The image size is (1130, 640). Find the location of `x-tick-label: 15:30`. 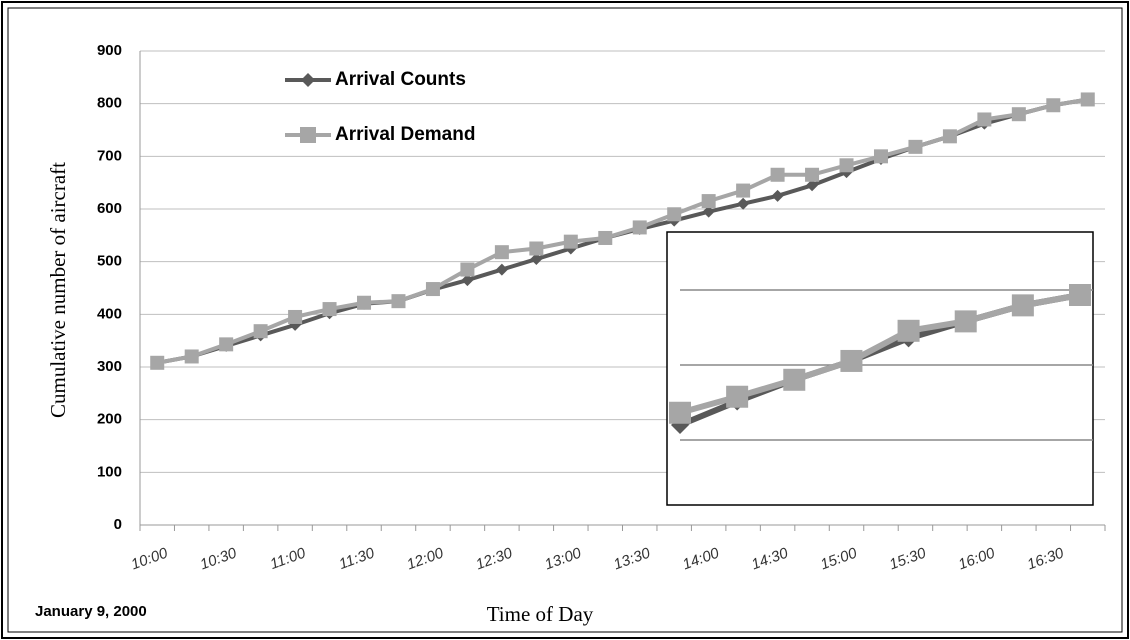

x-tick-label: 15:30 is located at coordinates (908, 558).